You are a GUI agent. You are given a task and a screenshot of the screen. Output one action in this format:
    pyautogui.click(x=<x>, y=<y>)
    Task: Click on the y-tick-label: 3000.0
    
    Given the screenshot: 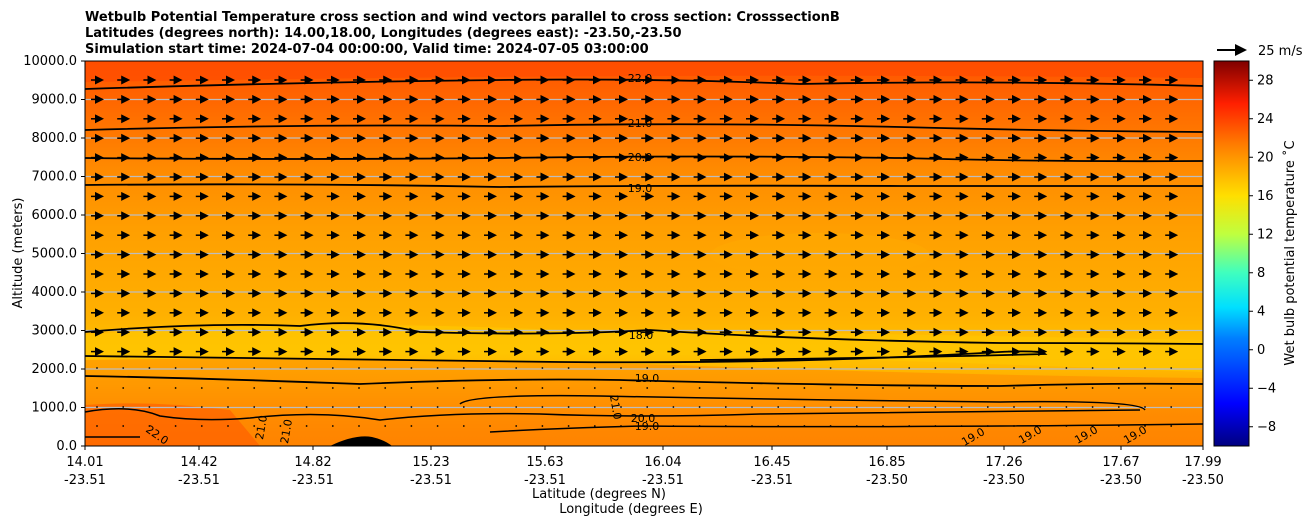 What is the action you would take?
    pyautogui.click(x=55, y=331)
    